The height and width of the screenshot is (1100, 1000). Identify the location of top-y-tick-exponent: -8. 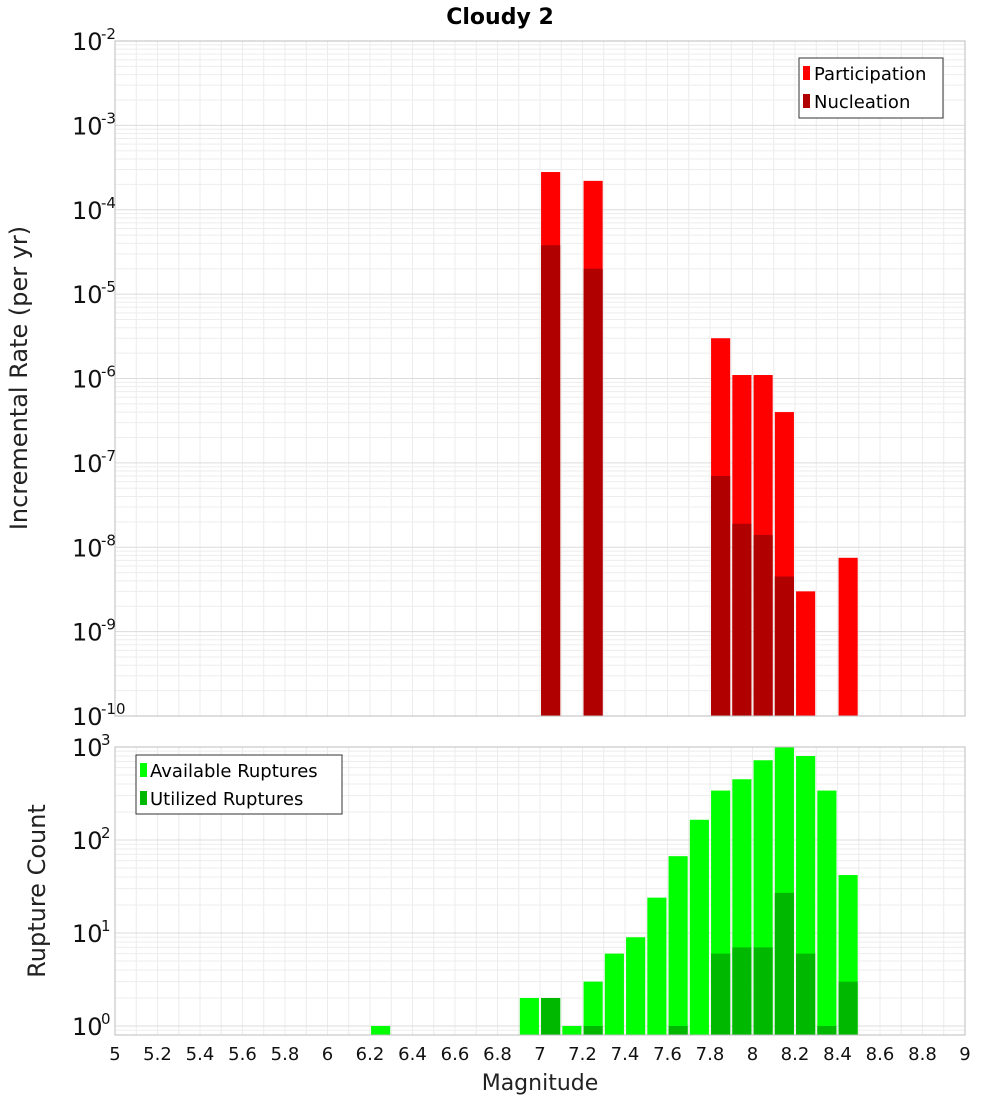
(108, 540).